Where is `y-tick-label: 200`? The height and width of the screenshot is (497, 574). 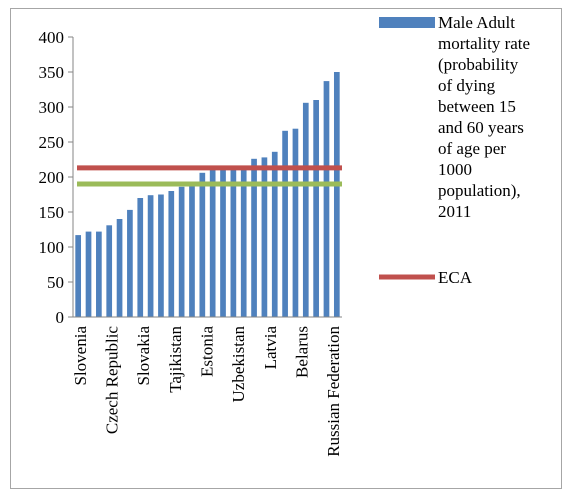
y-tick-label: 200 is located at coordinates (52, 177).